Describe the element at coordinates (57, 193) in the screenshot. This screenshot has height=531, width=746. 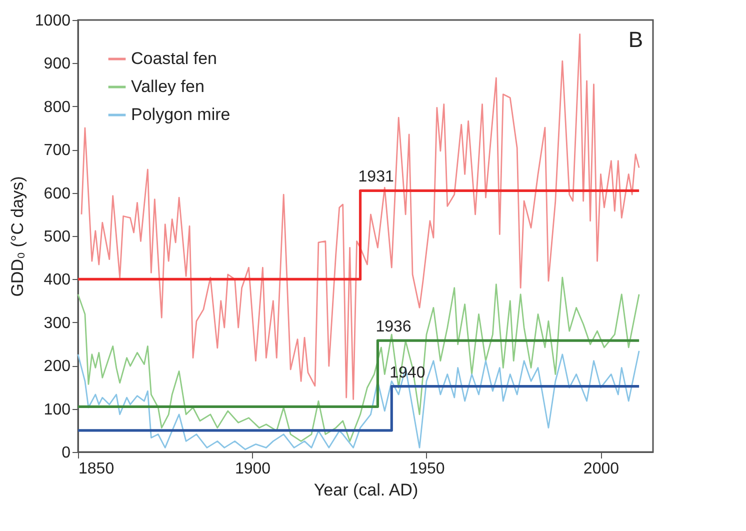
I see `y-tick-label: 600` at that location.